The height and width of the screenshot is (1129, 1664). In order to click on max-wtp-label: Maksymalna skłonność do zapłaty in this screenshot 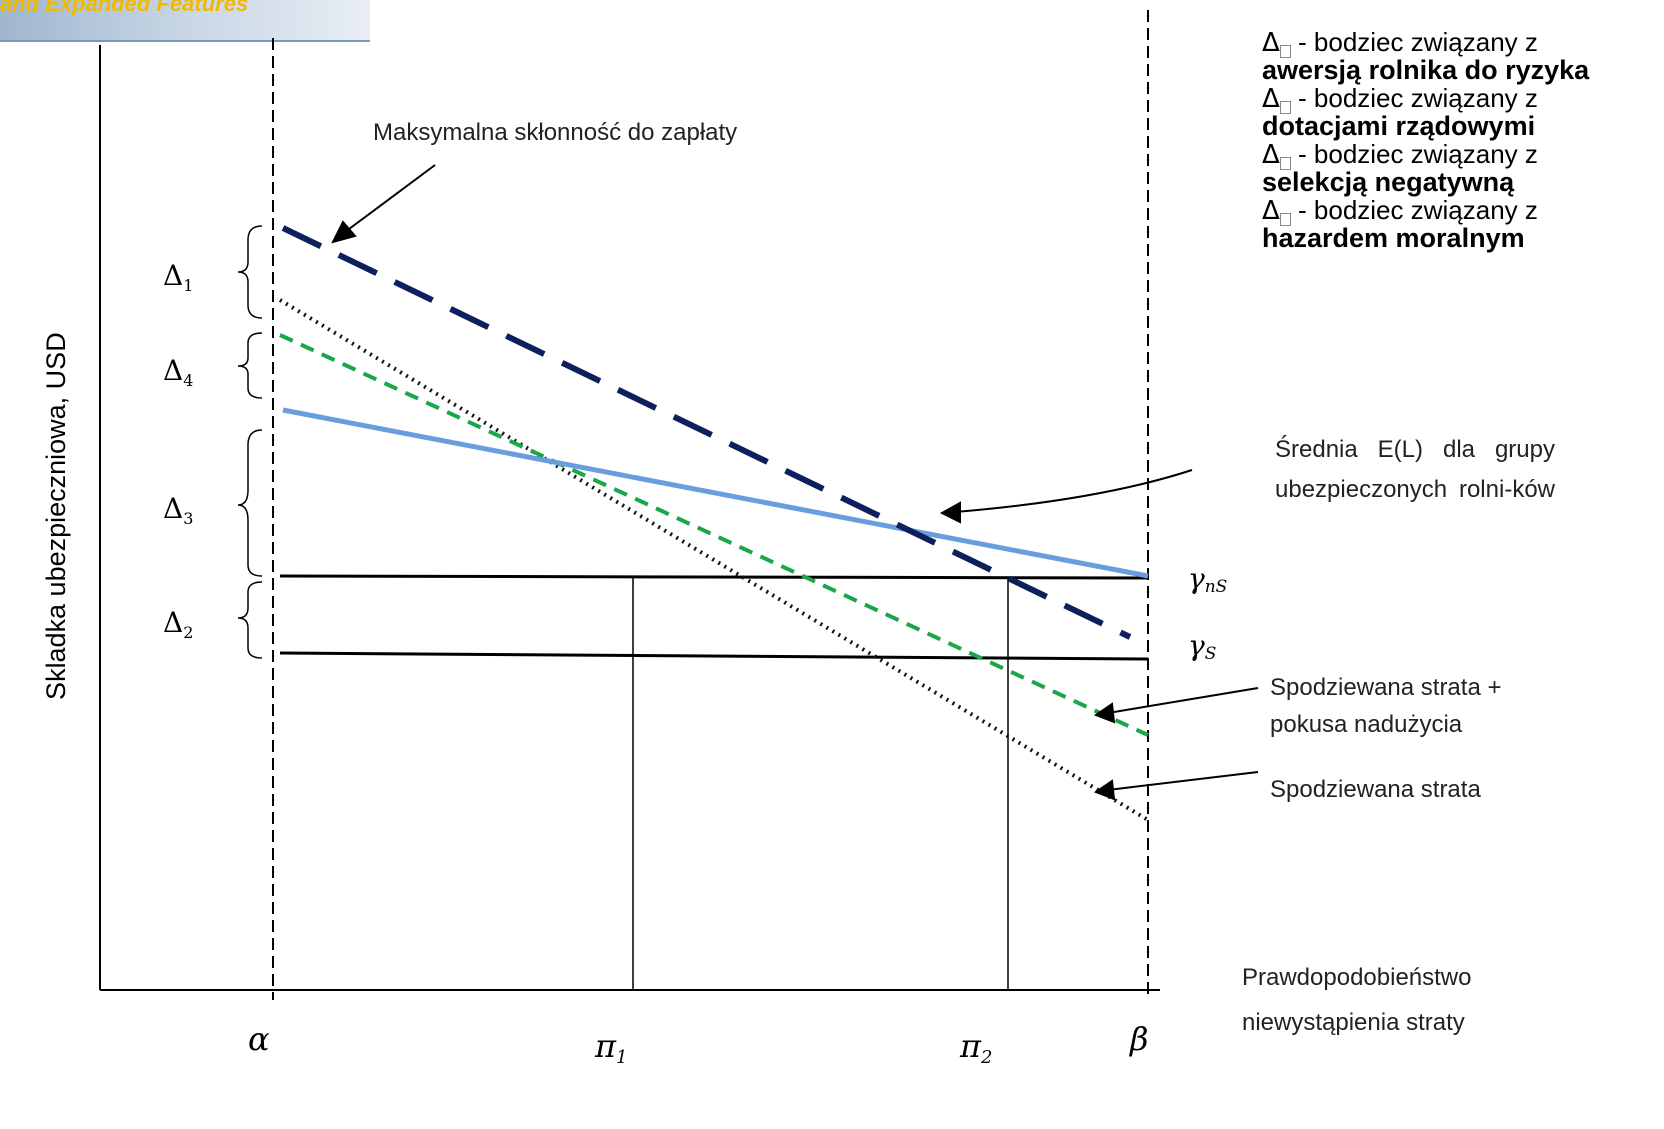, I will do `click(555, 132)`.